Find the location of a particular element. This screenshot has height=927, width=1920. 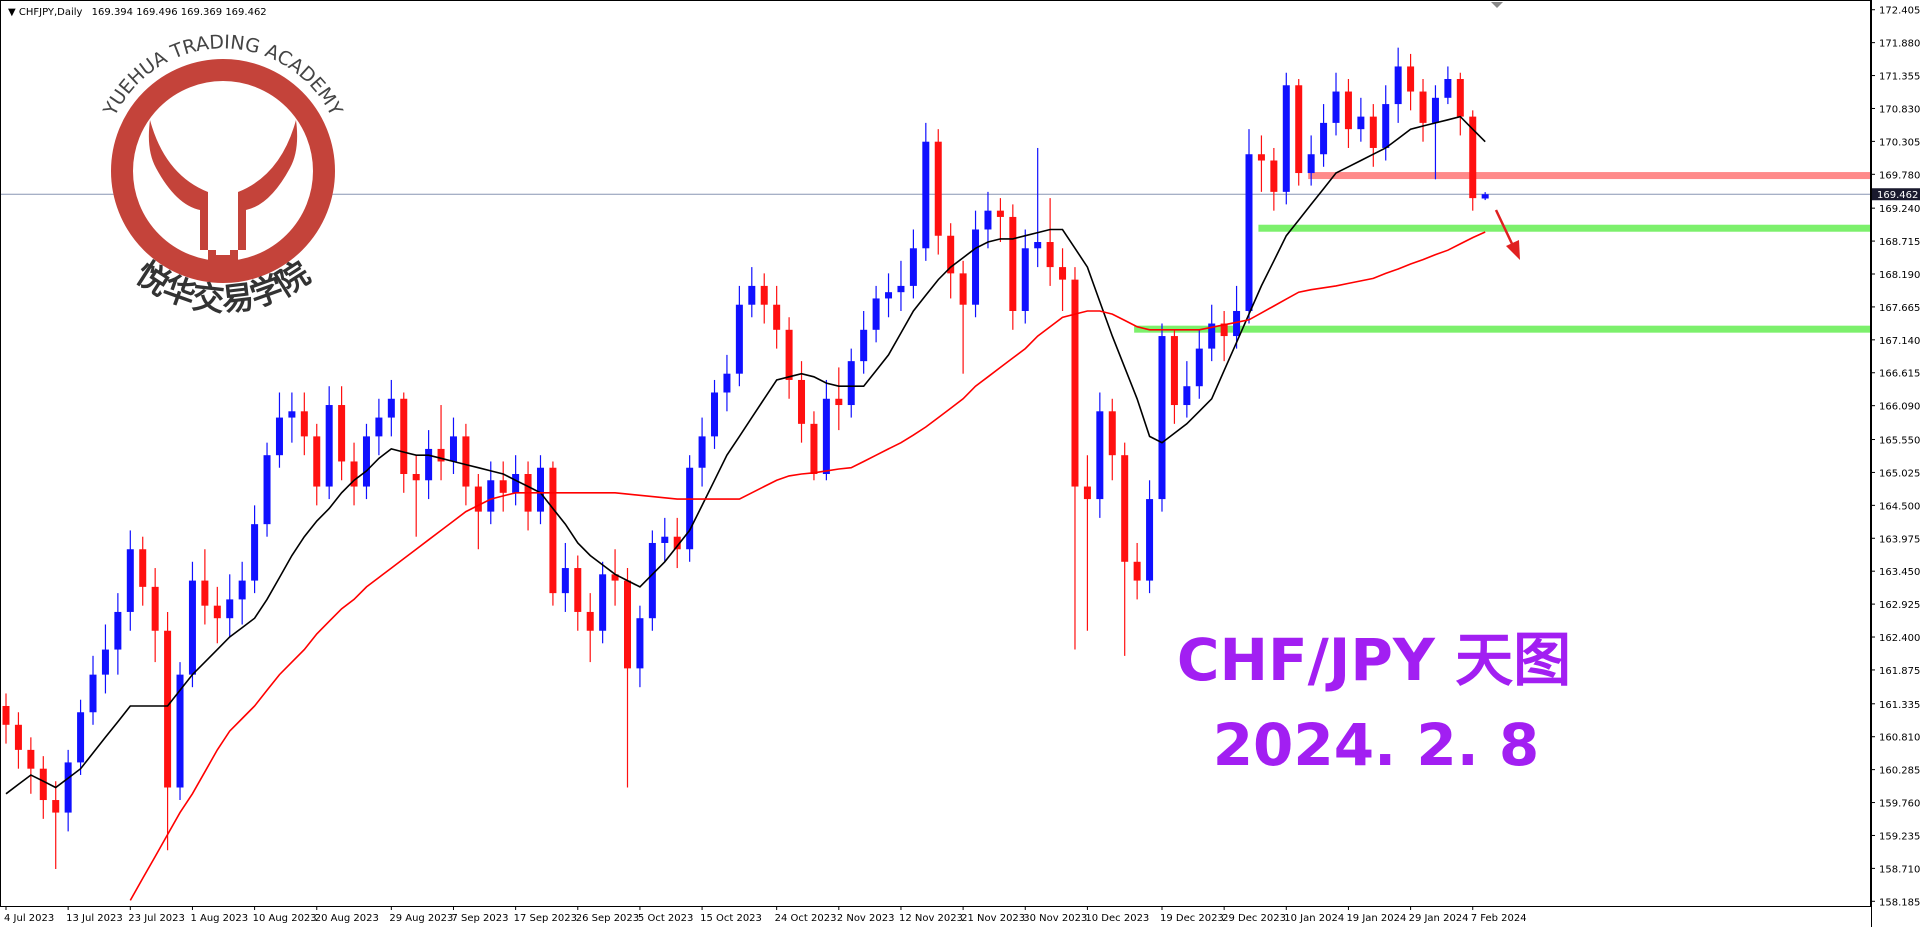

x-tick-label: 24 Oct 2023 is located at coordinates (806, 918).